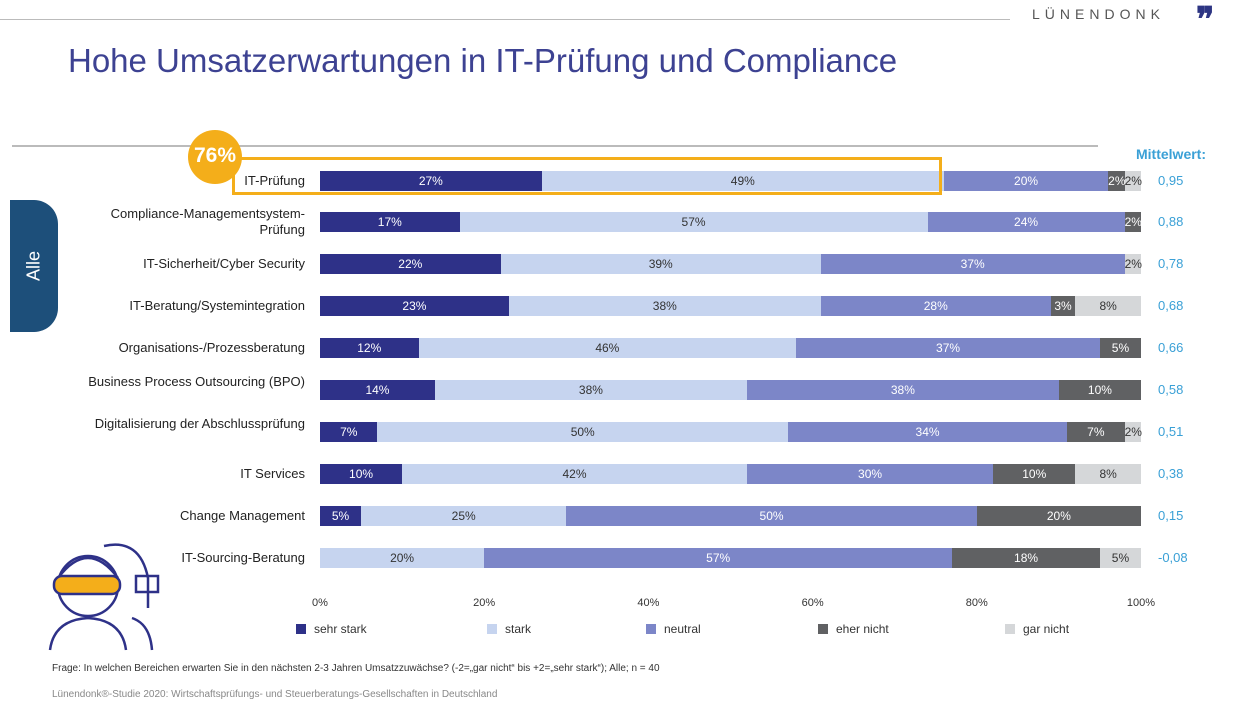 The image size is (1242, 710). Describe the element at coordinates (224, 263) in the screenshot. I see `category-label: IT-Sicherheit/Cyber Security` at that location.